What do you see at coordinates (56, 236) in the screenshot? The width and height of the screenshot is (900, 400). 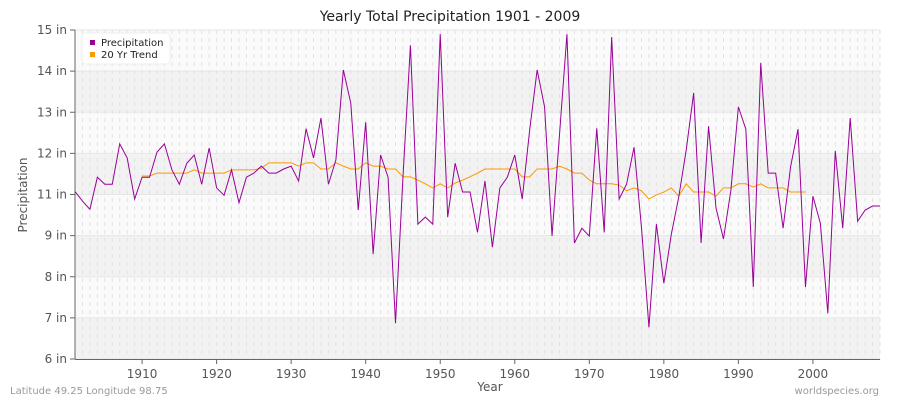 I see `y-tick-label: 9 in` at bounding box center [56, 236].